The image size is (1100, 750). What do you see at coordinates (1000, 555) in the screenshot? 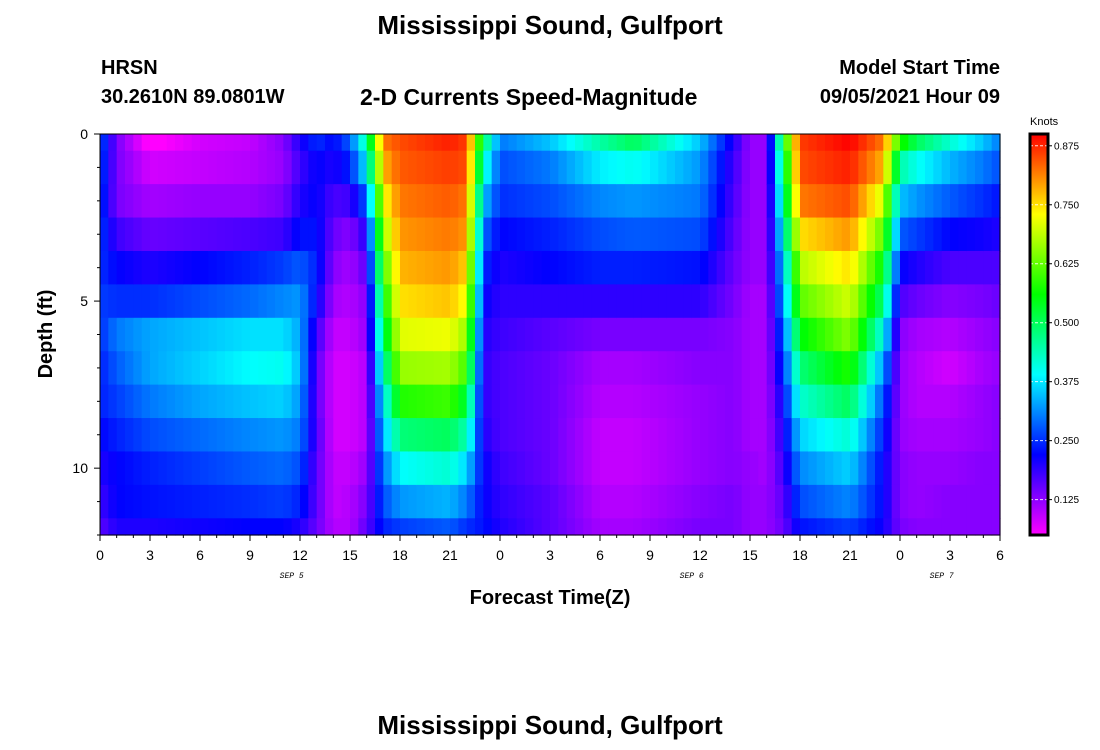
I see `x-tick-label: 6` at bounding box center [1000, 555].